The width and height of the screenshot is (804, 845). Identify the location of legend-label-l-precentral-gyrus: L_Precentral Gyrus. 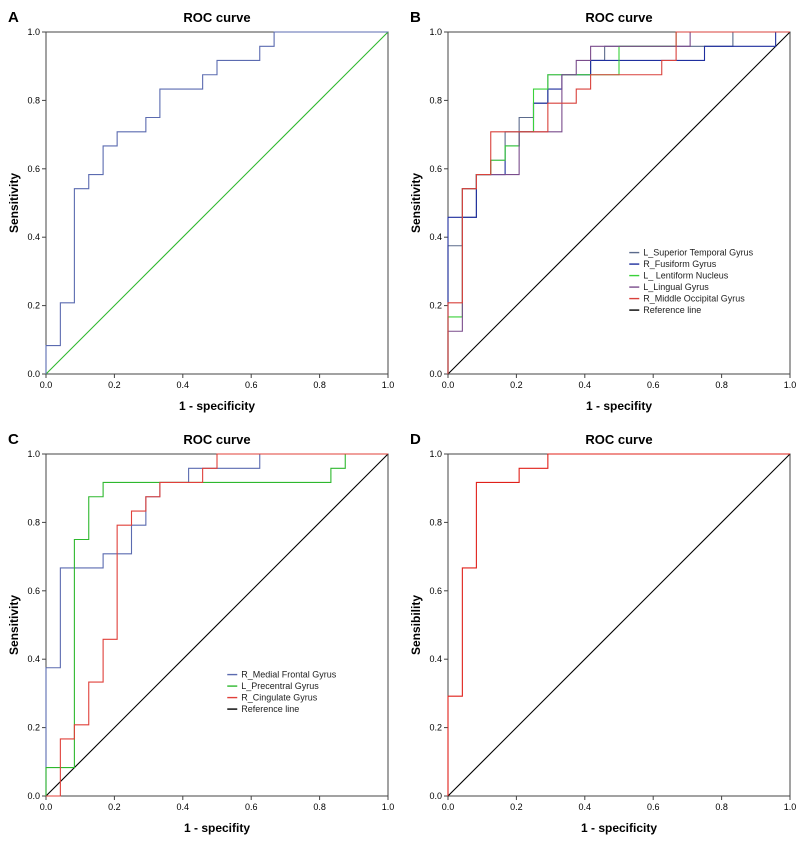
(280, 686).